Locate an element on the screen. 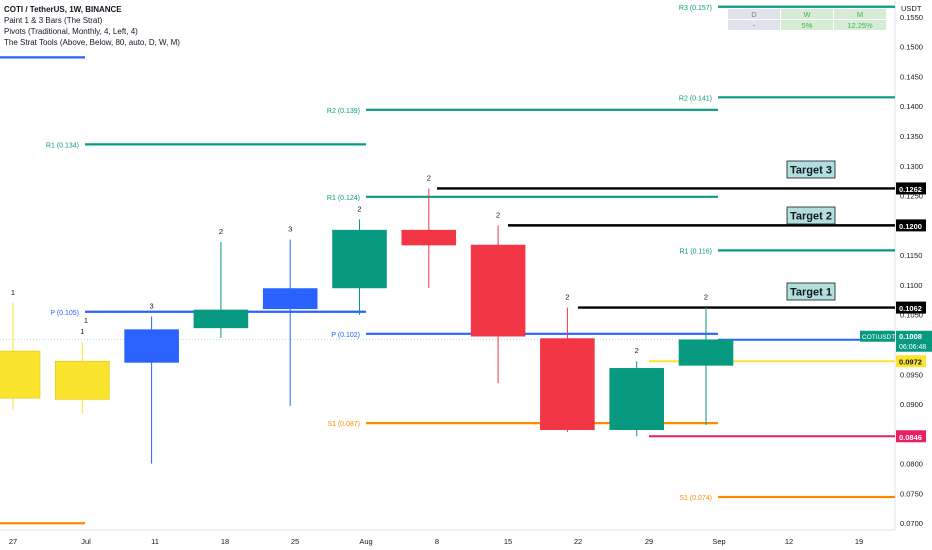  price-tag-text: 0.0846 is located at coordinates (910, 437).